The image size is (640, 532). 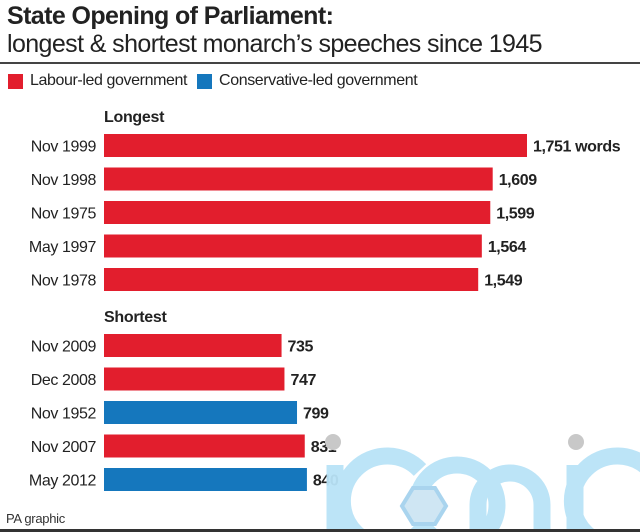 What do you see at coordinates (204, 446) in the screenshot?
I see `bar-nov-2007` at bounding box center [204, 446].